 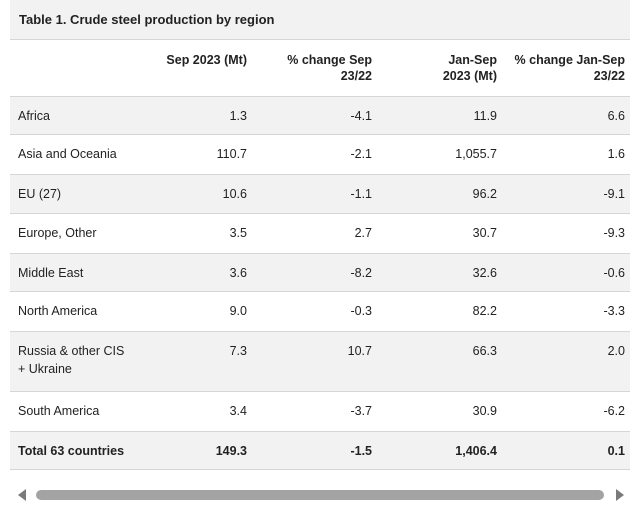 What do you see at coordinates (484, 193) in the screenshot?
I see `ytd-cell: 96.2` at bounding box center [484, 193].